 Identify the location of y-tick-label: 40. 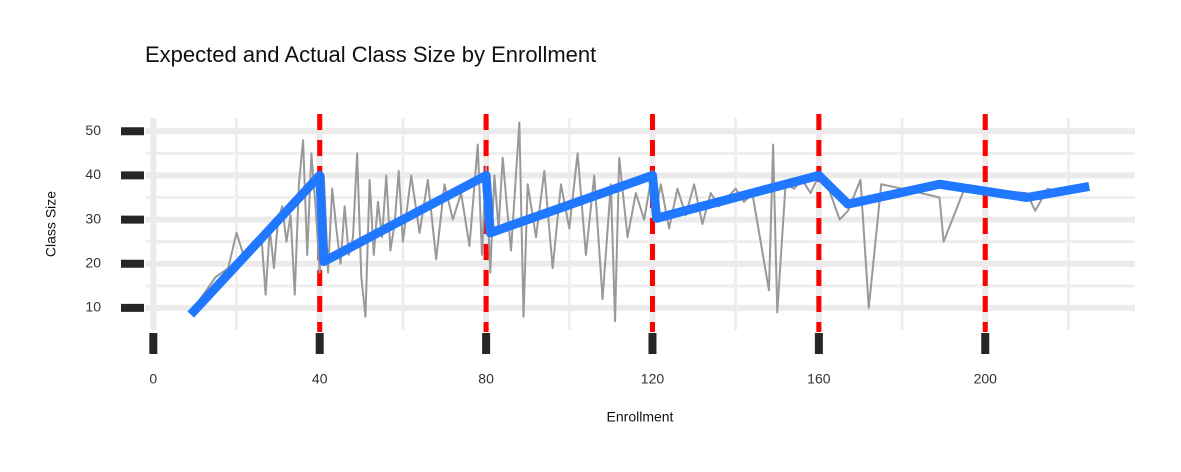
(93, 174).